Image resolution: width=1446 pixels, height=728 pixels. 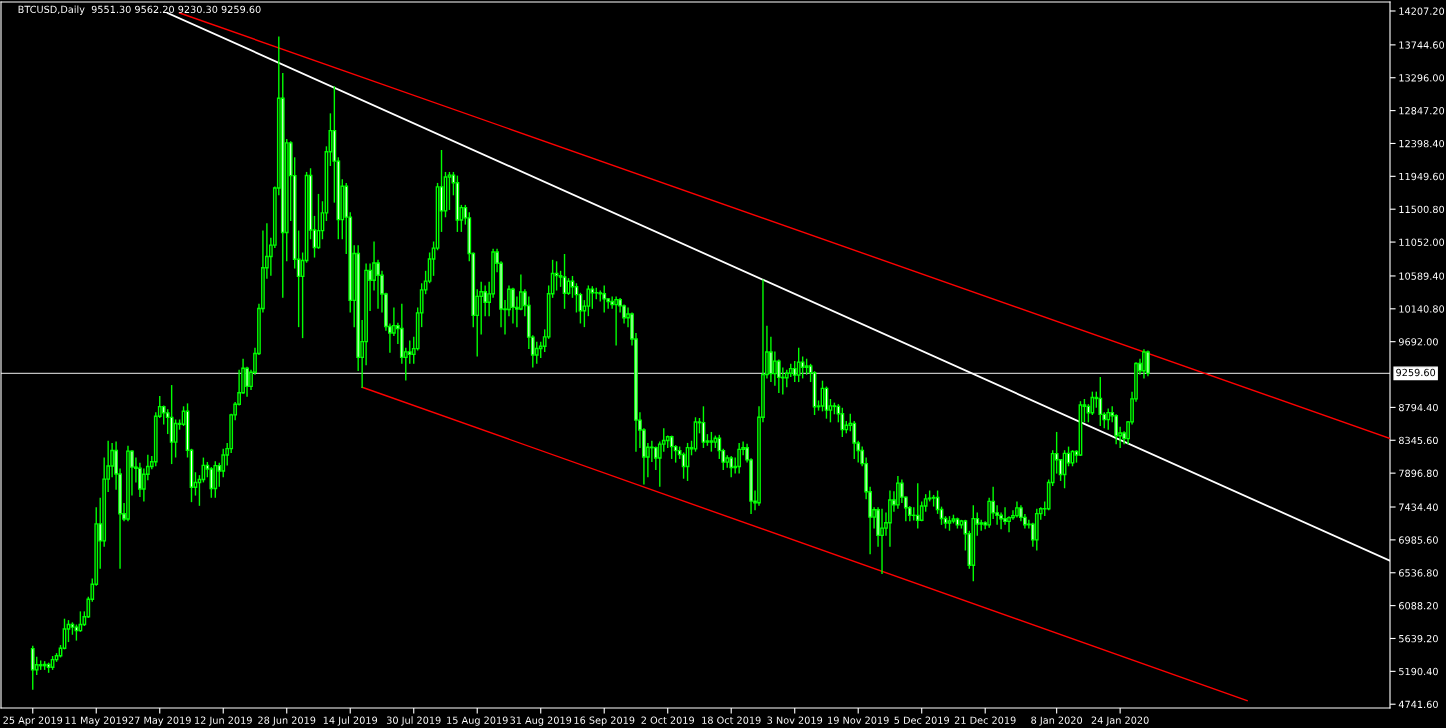 What do you see at coordinates (1422, 276) in the screenshot?
I see `y-tick-label: 10589.40` at bounding box center [1422, 276].